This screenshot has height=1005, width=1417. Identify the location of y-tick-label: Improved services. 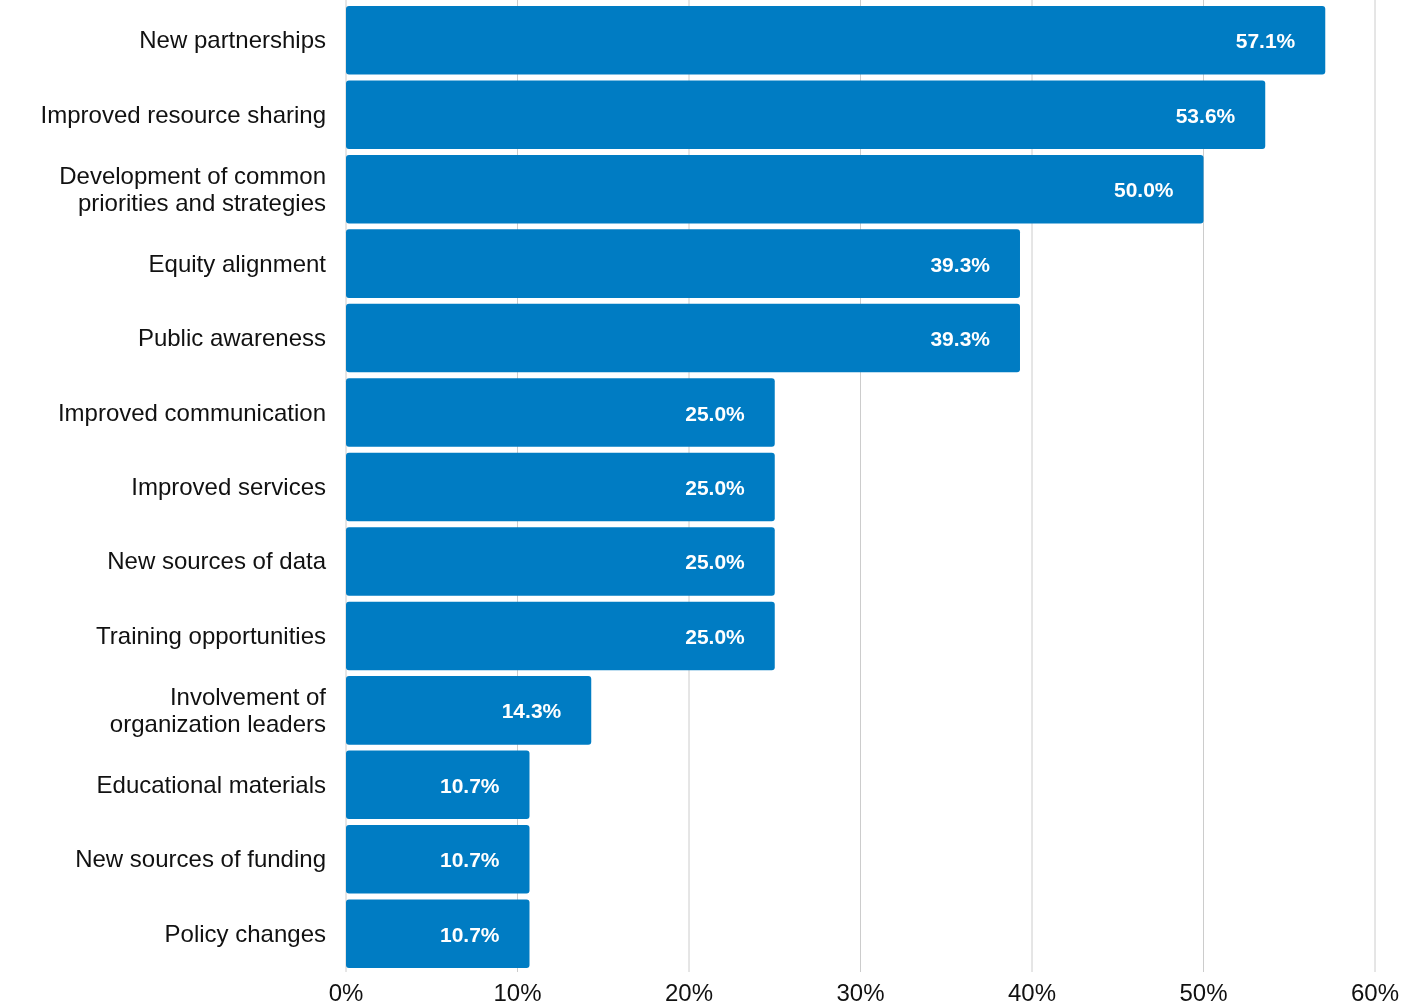
(228, 486).